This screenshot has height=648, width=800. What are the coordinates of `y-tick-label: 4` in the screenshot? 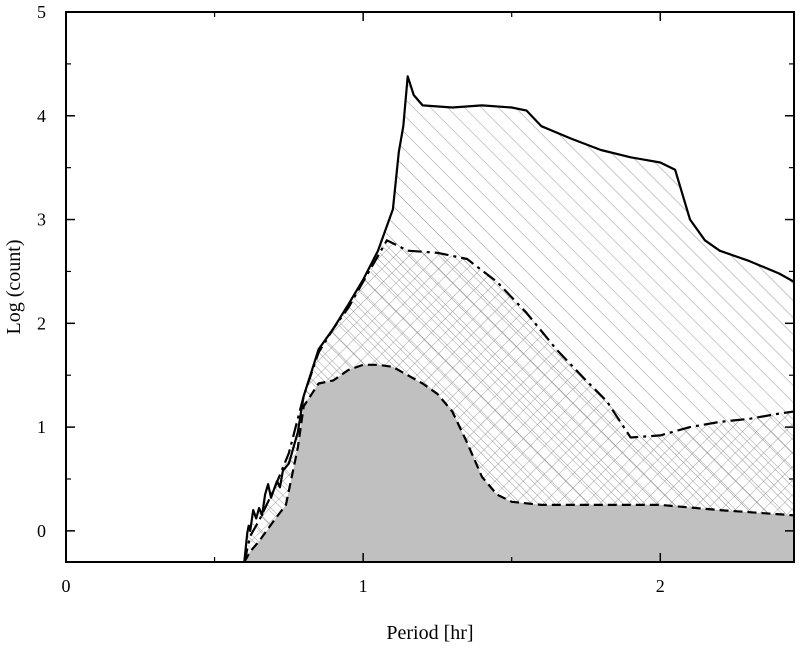 It's located at (41, 116).